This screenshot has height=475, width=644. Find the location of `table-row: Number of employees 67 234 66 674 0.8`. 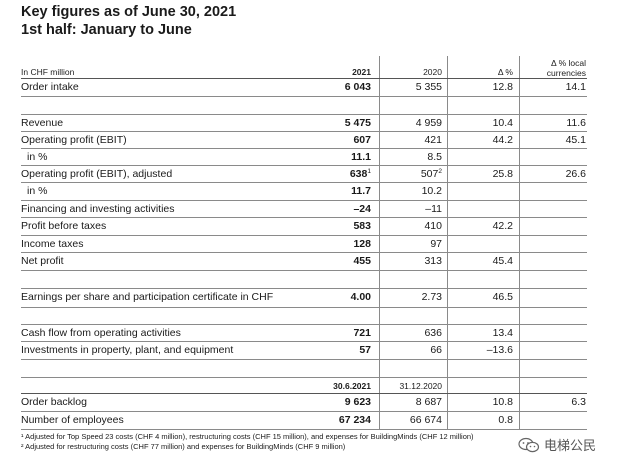

table-row: Number of employees 67 234 66 674 0.8 is located at coordinates (267, 420).